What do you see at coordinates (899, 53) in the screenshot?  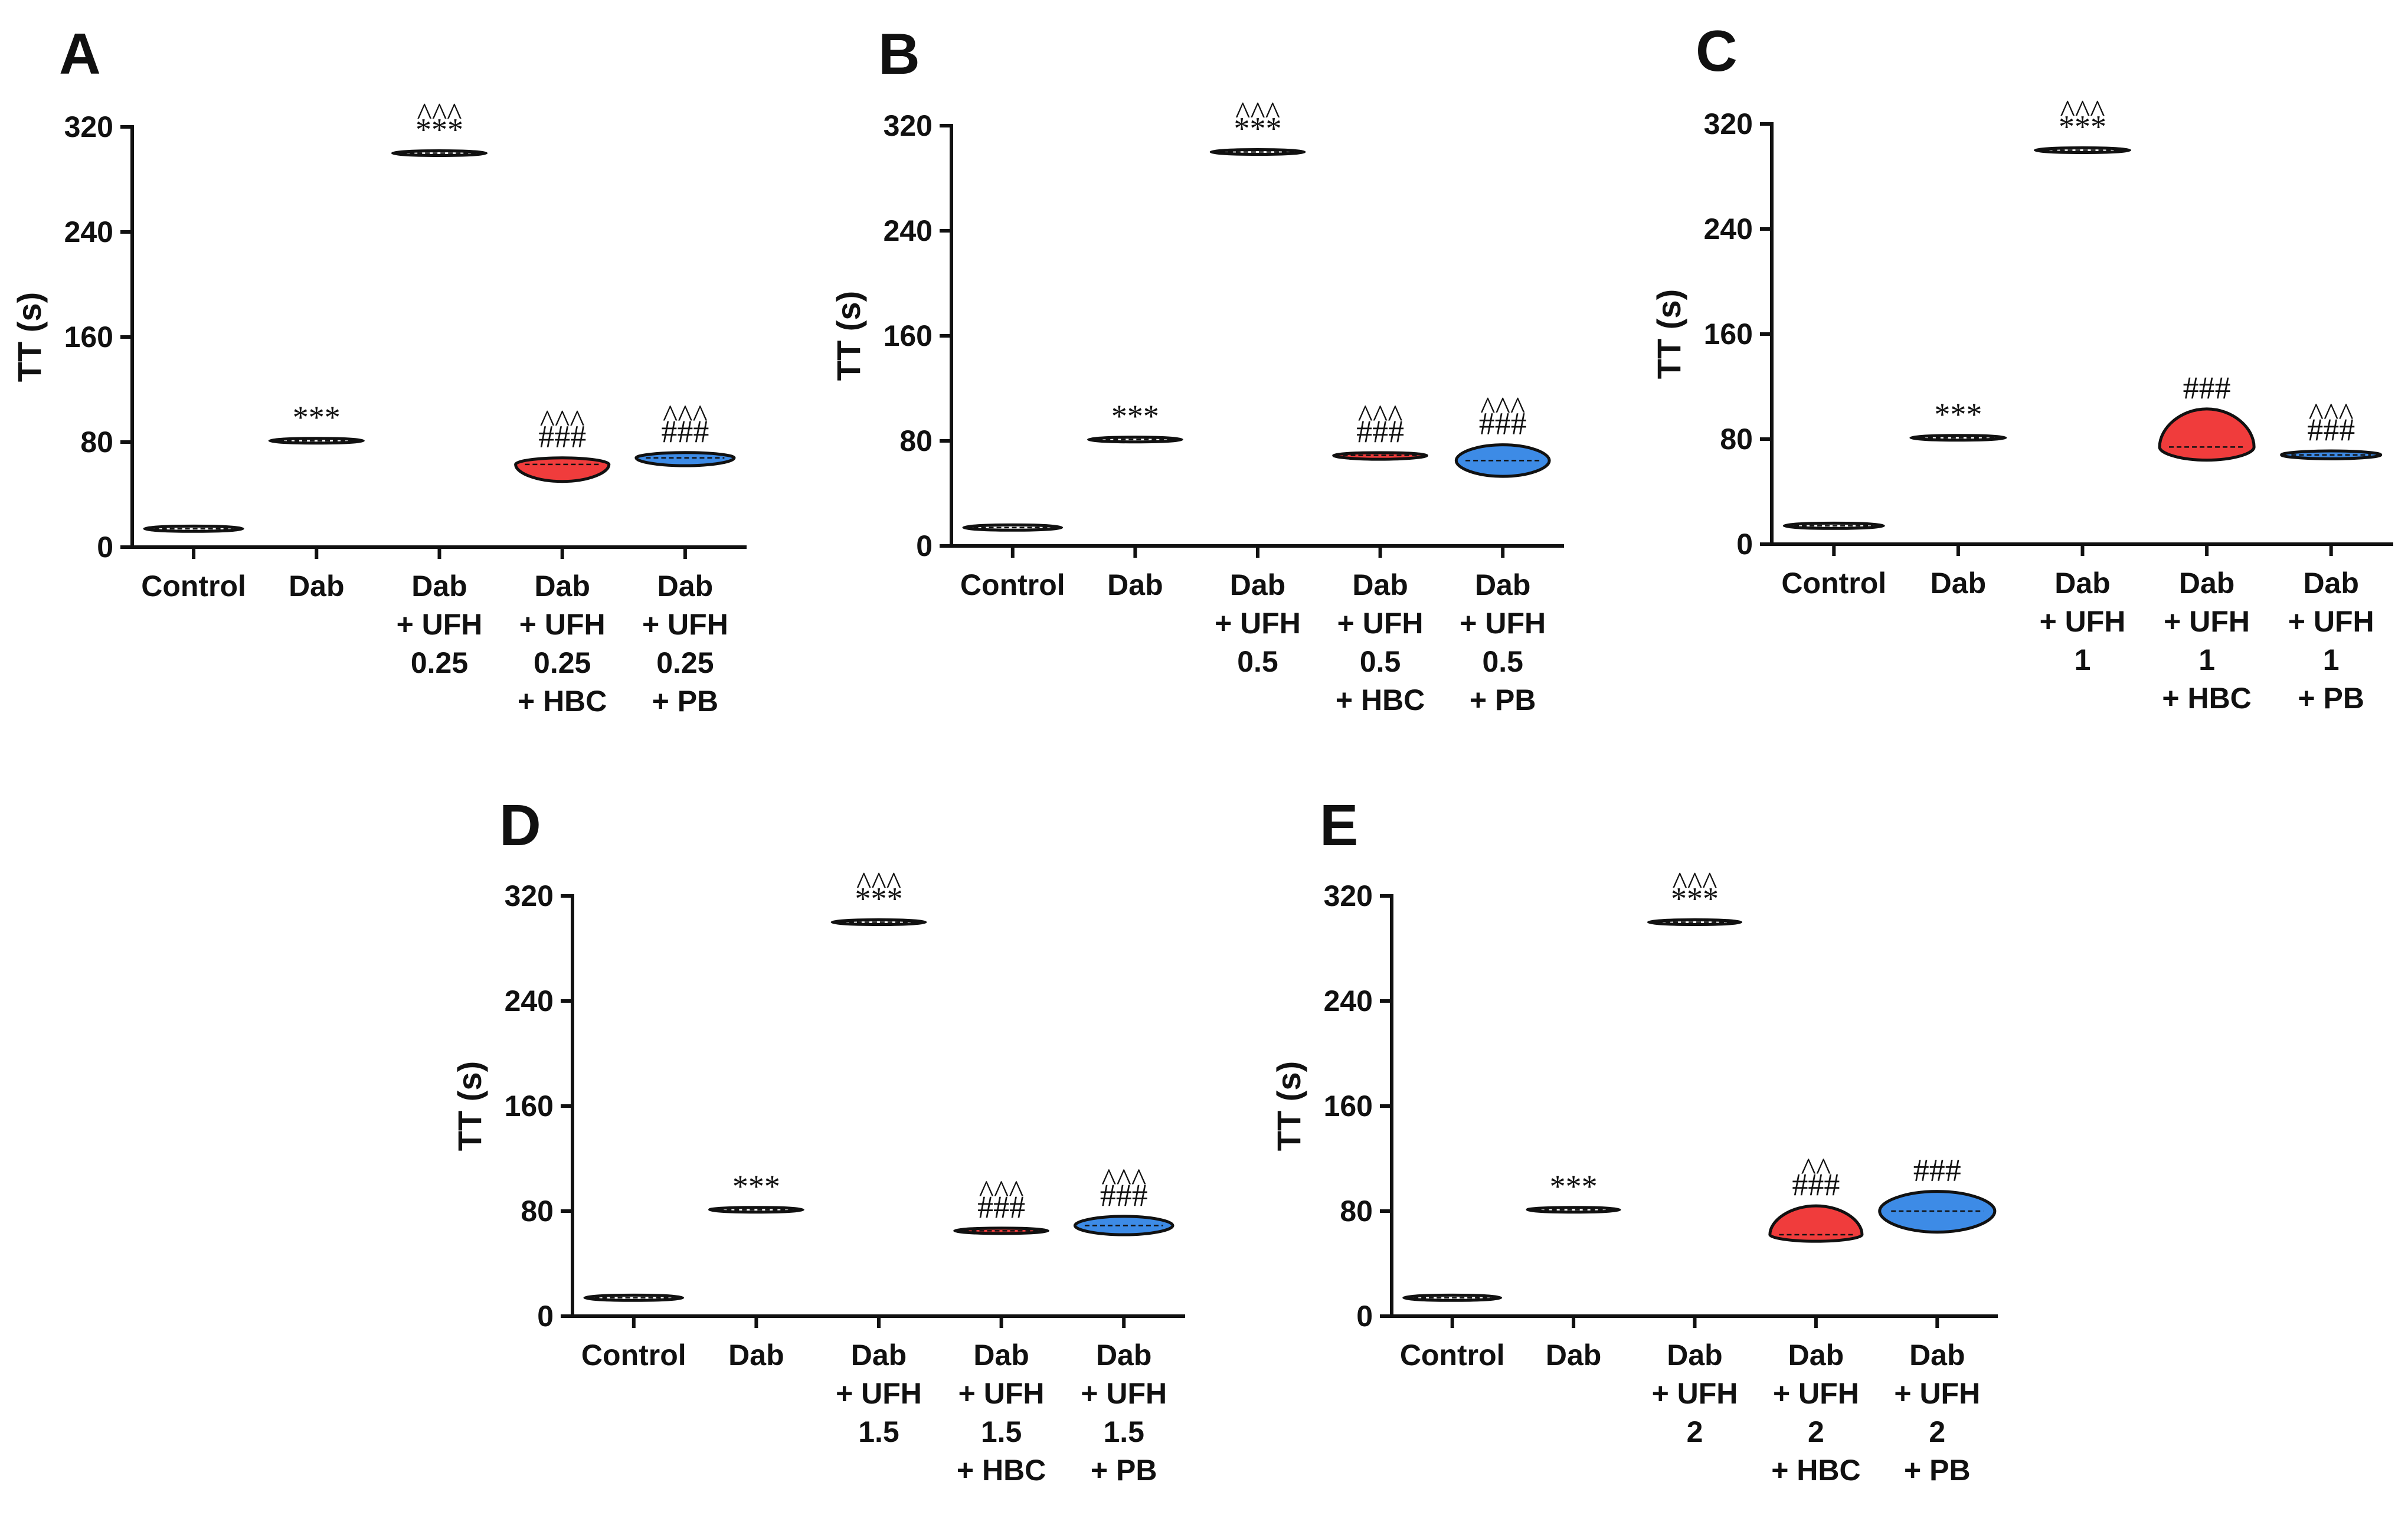 I see `panel-label: B` at bounding box center [899, 53].